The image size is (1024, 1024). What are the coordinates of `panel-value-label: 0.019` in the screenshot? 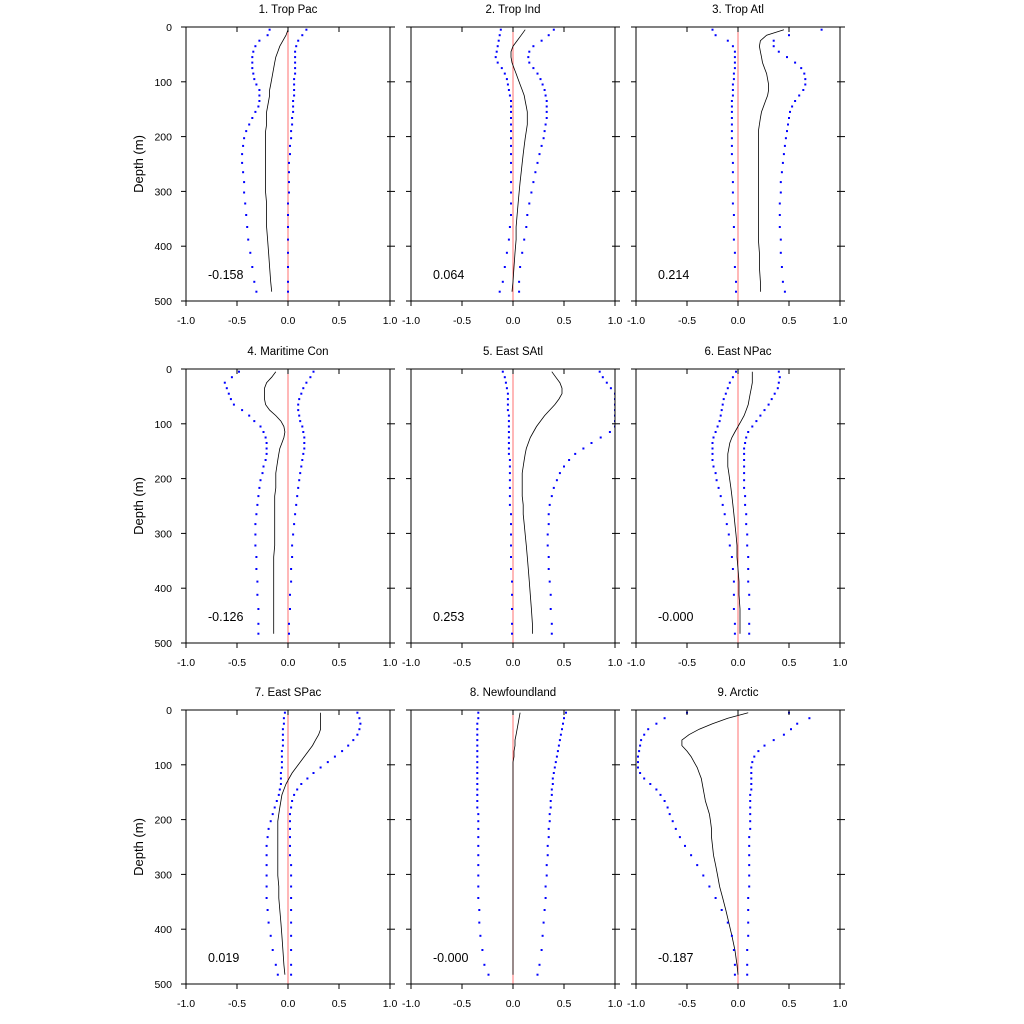 It's located at (223, 958).